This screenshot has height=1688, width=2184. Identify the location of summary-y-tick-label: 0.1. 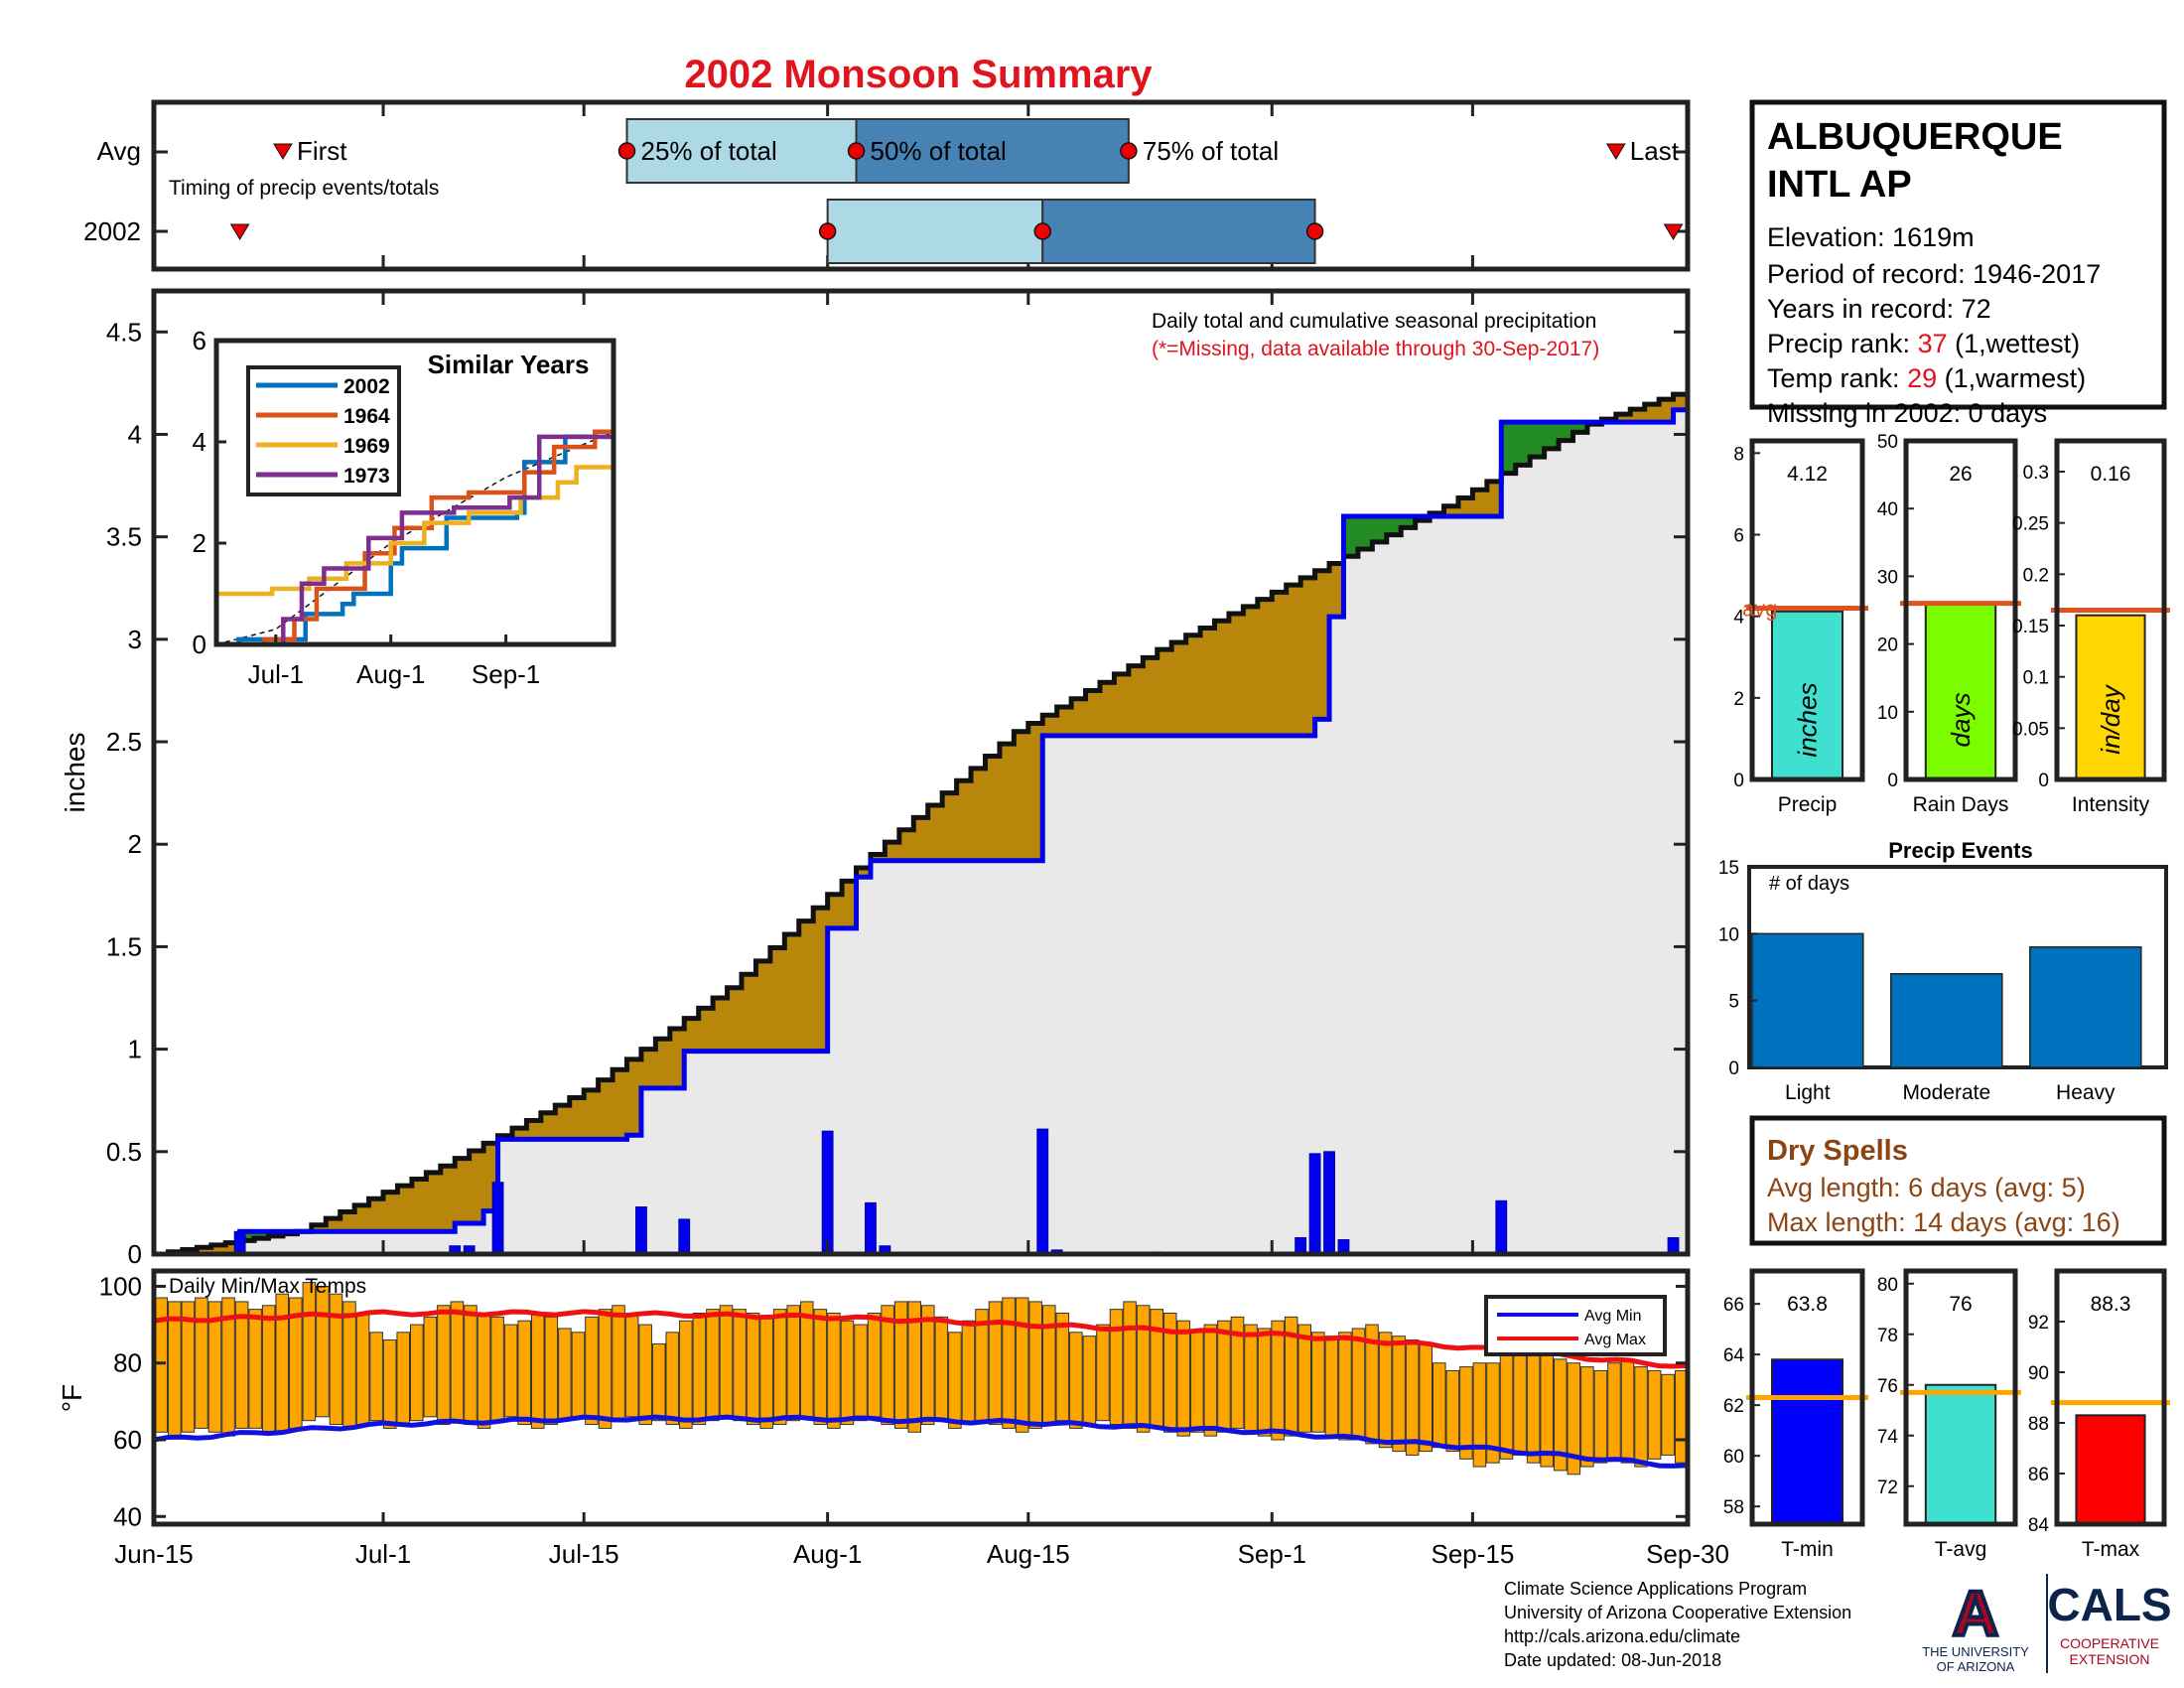
(2036, 678).